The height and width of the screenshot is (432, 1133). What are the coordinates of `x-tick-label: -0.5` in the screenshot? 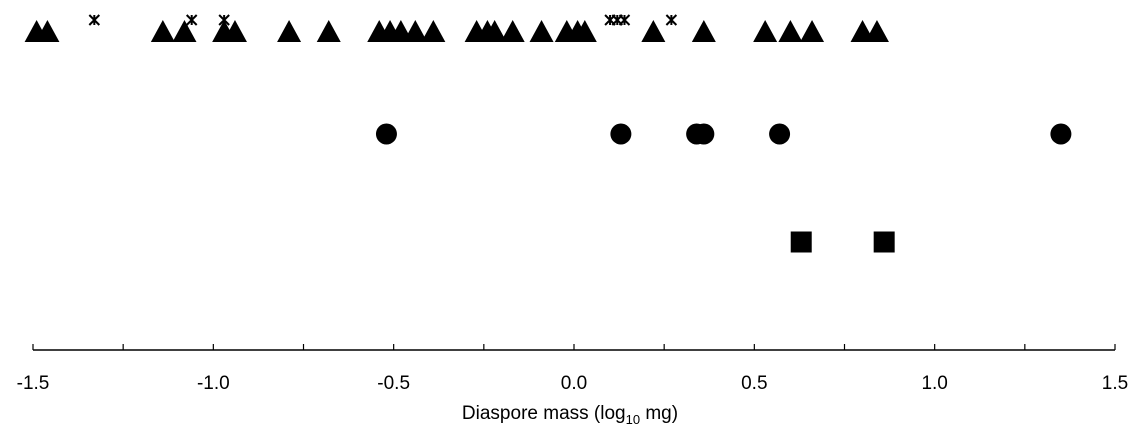 It's located at (393, 383).